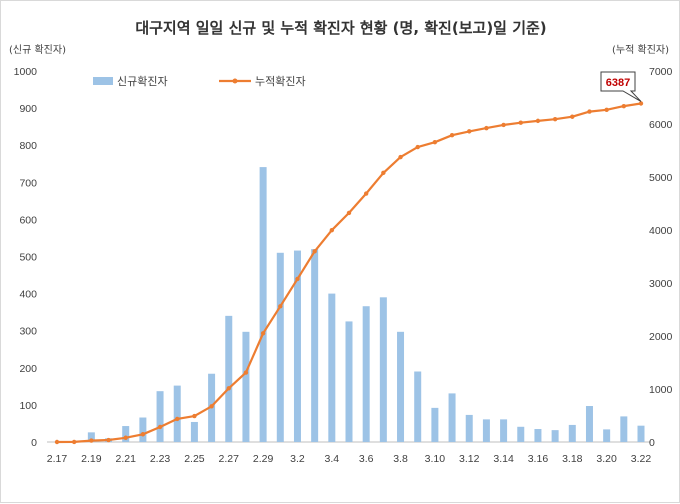 Image resolution: width=680 pixels, height=504 pixels. Describe the element at coordinates (366, 459) in the screenshot. I see `x-tick-label: 3.6` at that location.